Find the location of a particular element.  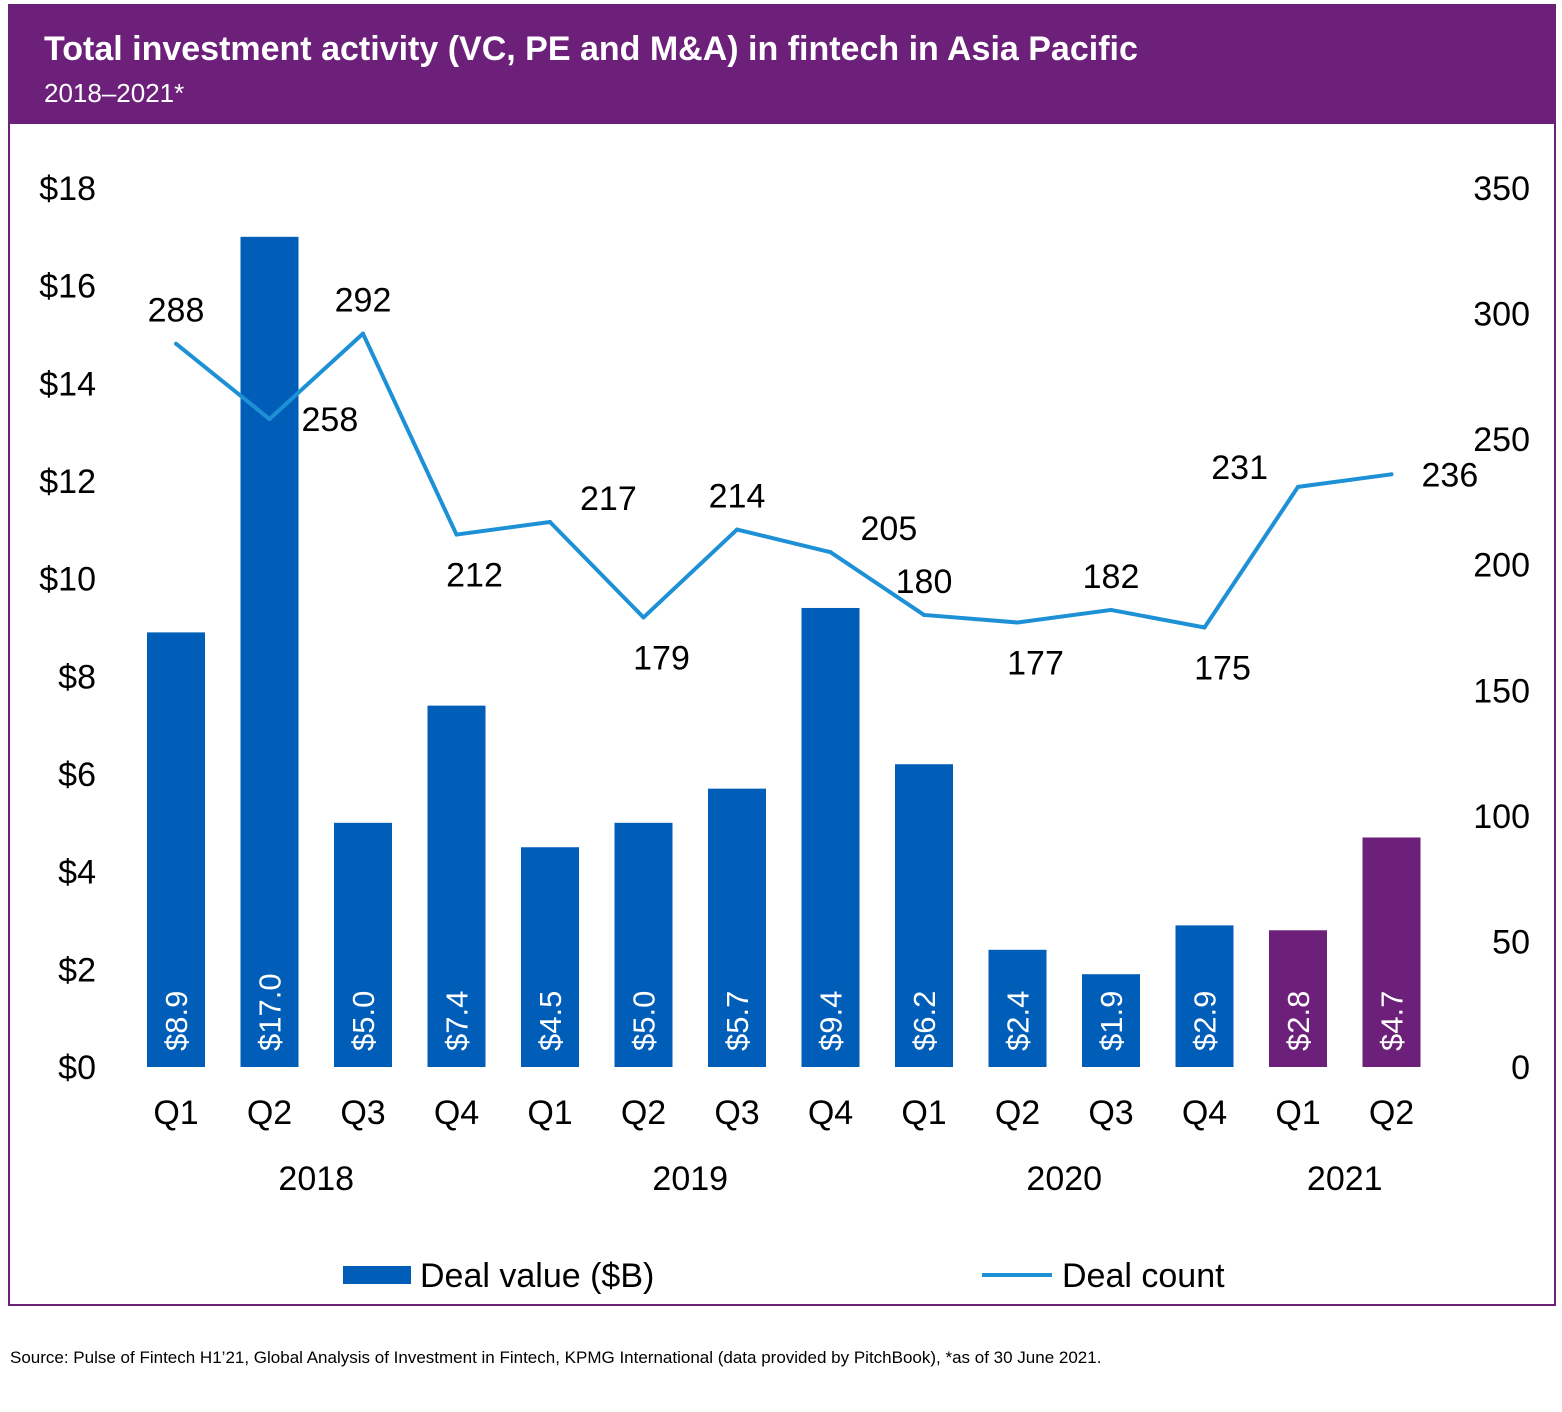

line-value-label: 231 is located at coordinates (1239, 468).